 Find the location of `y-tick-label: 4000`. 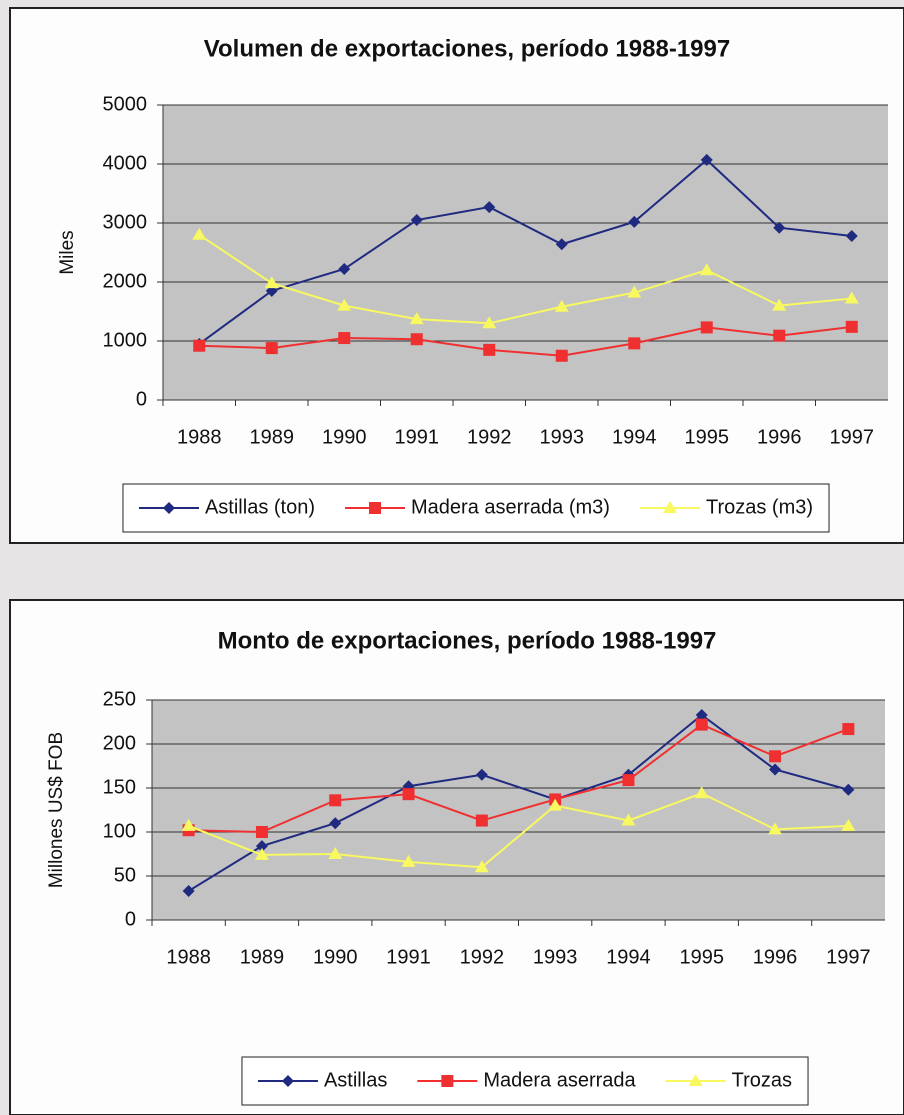

y-tick-label: 4000 is located at coordinates (125, 163).